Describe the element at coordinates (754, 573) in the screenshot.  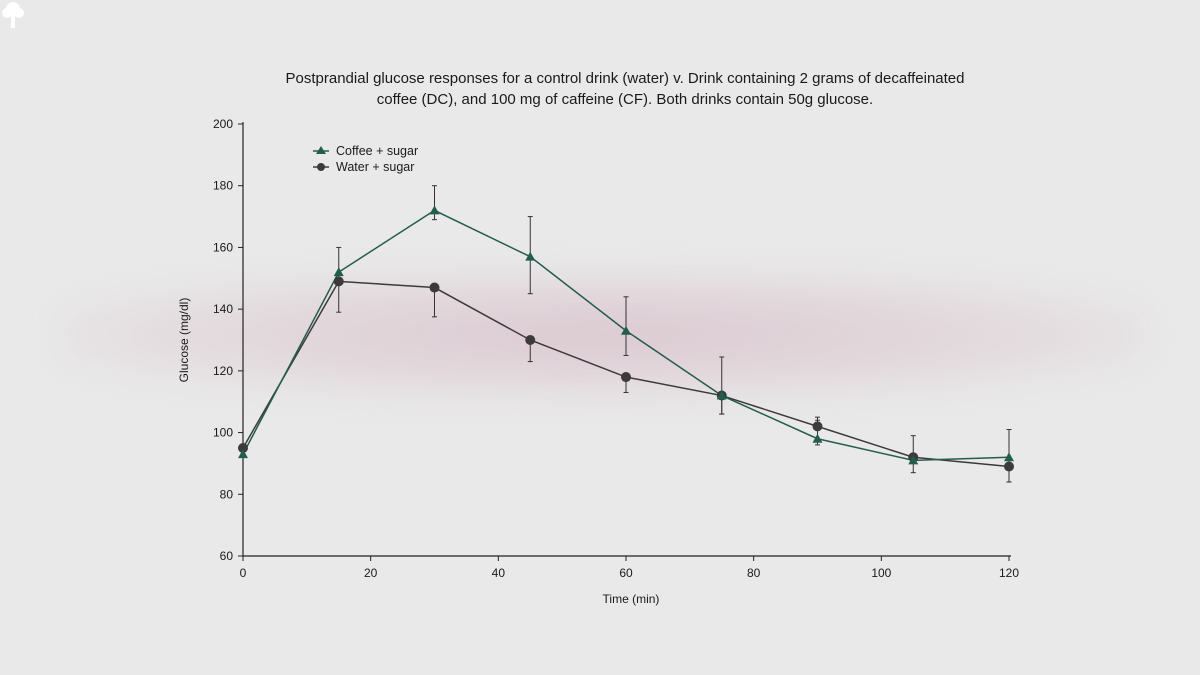
I see `x-tick-label: 80` at that location.